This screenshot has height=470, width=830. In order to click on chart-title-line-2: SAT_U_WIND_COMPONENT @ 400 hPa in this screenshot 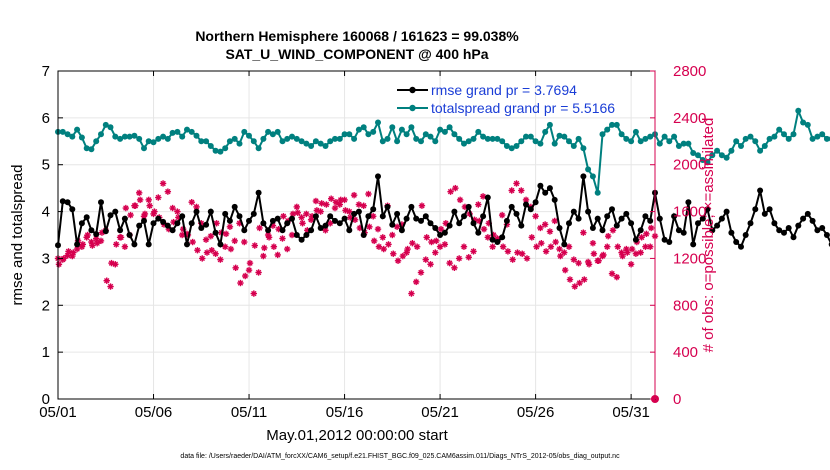, I will do `click(356, 54)`.